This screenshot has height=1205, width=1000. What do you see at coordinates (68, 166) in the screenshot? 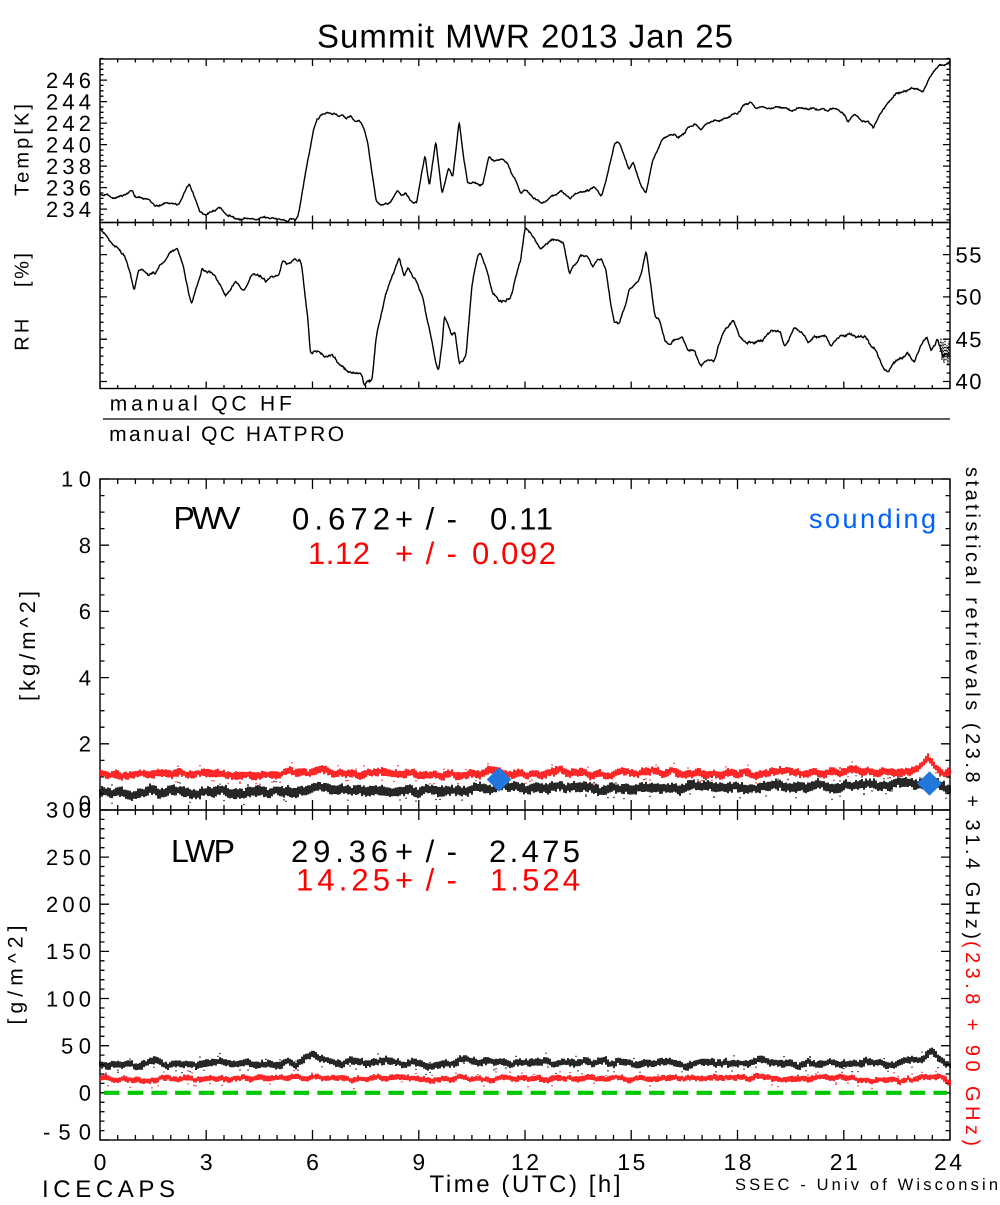
I see `svg-text: 238` at bounding box center [68, 166].